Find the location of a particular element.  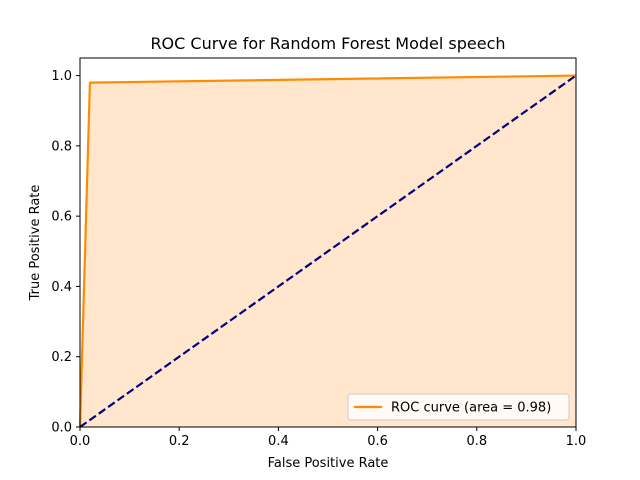

x-axis-ticks: 0.0 0.2 0.4 0.6 0.8 1.0 is located at coordinates (328, 438).